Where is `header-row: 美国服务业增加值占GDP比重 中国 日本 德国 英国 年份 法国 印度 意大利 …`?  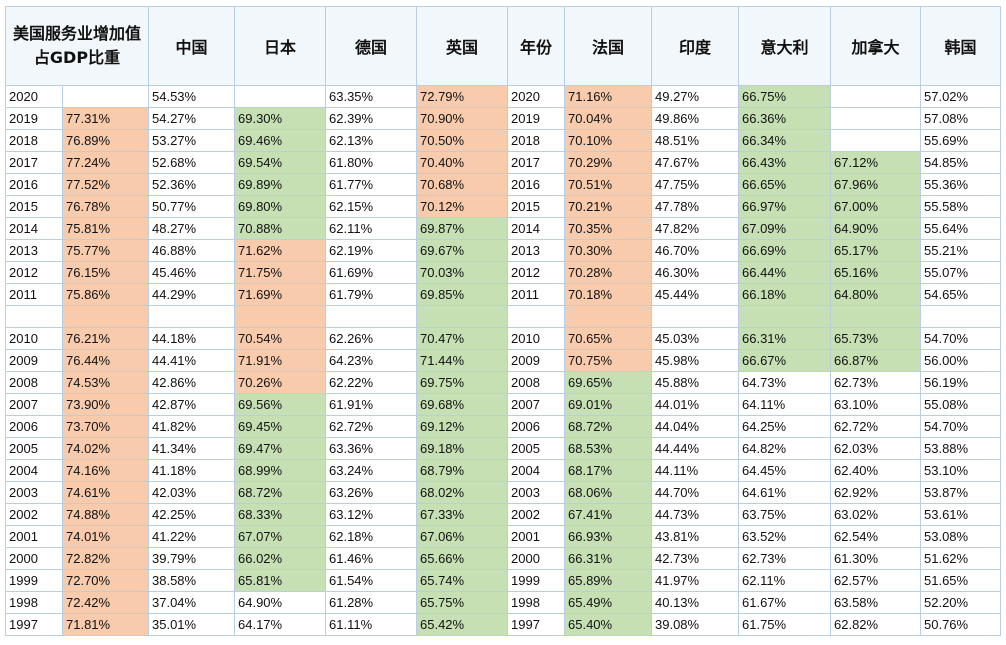 header-row: 美国服务业增加值占GDP比重 中国 日本 德国 英国 年份 法国 印度 意大利 … is located at coordinates (503, 46).